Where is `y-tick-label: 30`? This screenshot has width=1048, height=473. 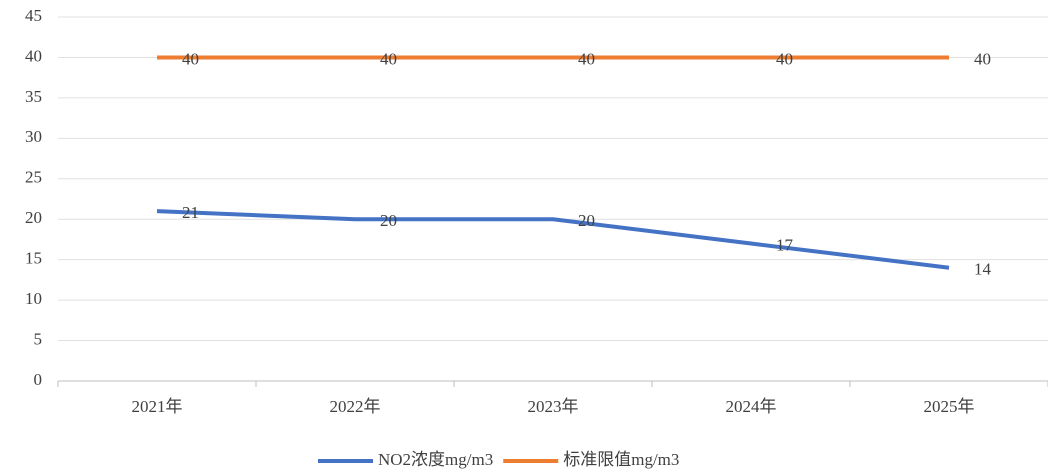 y-tick-label: 30 is located at coordinates (33, 136).